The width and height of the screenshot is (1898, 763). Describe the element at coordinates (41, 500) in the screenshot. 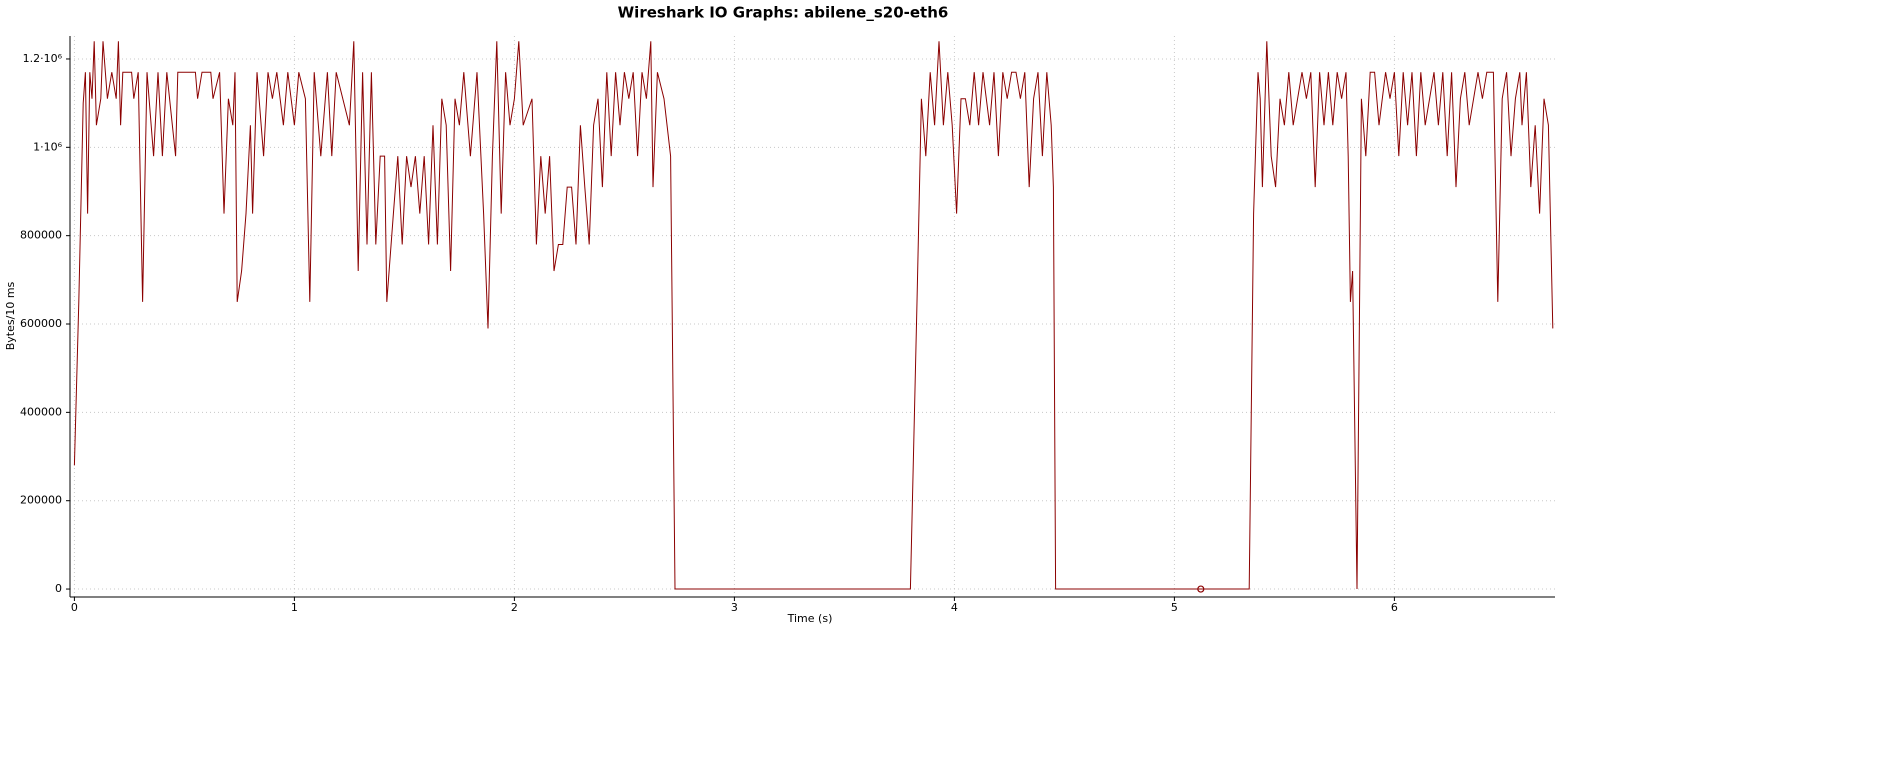

I see `y-tick-label: 200000` at that location.